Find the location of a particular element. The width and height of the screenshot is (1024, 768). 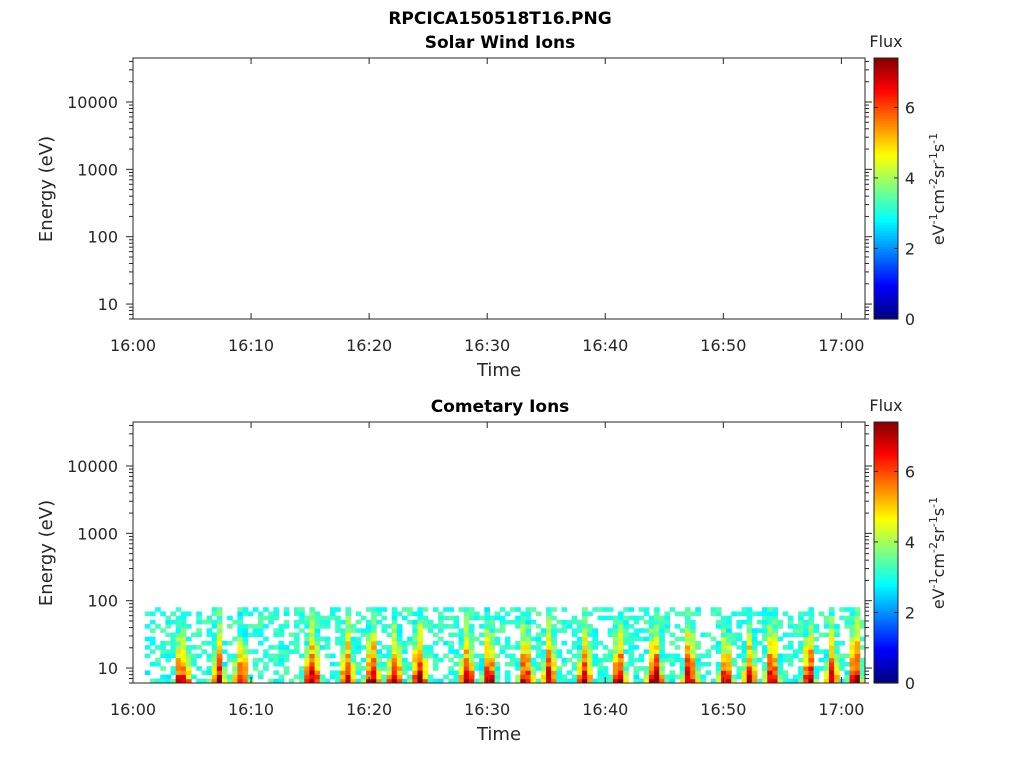

y-tick-label: 1000 is located at coordinates (97, 533).